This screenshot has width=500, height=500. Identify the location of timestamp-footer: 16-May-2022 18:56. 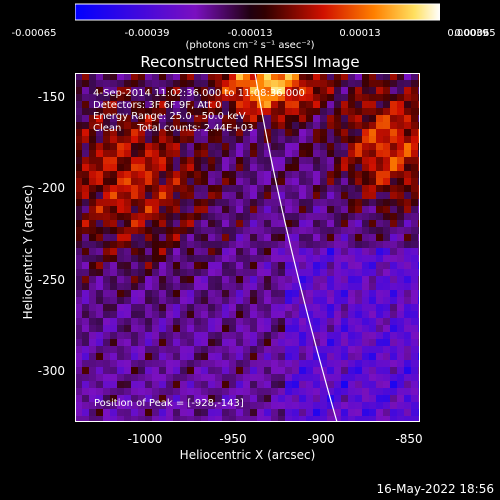
(435, 489).